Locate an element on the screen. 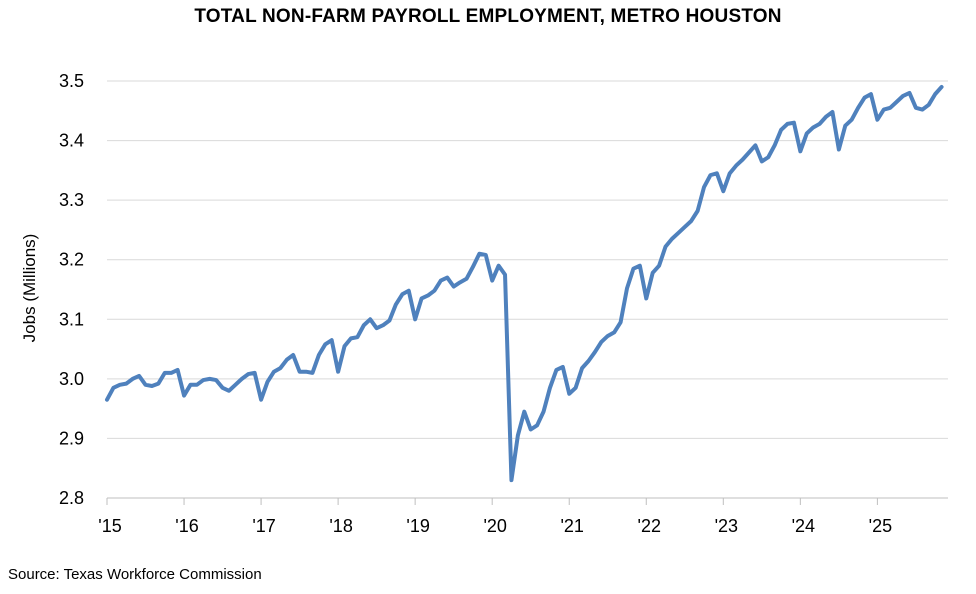  y-tick-label: 2.8 is located at coordinates (71, 498).